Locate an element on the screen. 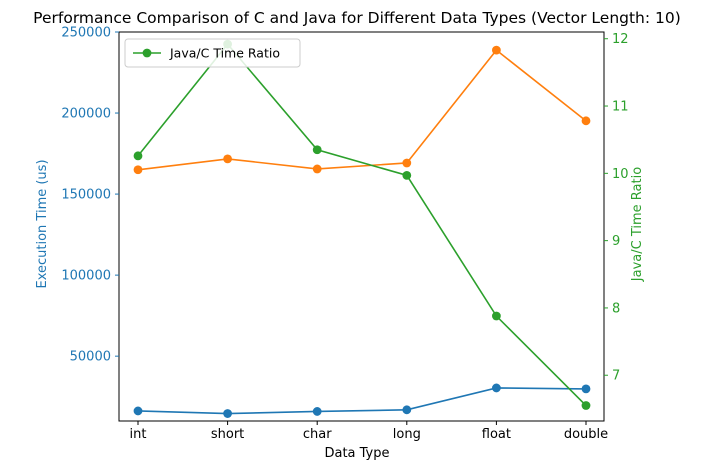 The image size is (714, 470). legend-label: Java/C Time Ratio is located at coordinates (224, 53).